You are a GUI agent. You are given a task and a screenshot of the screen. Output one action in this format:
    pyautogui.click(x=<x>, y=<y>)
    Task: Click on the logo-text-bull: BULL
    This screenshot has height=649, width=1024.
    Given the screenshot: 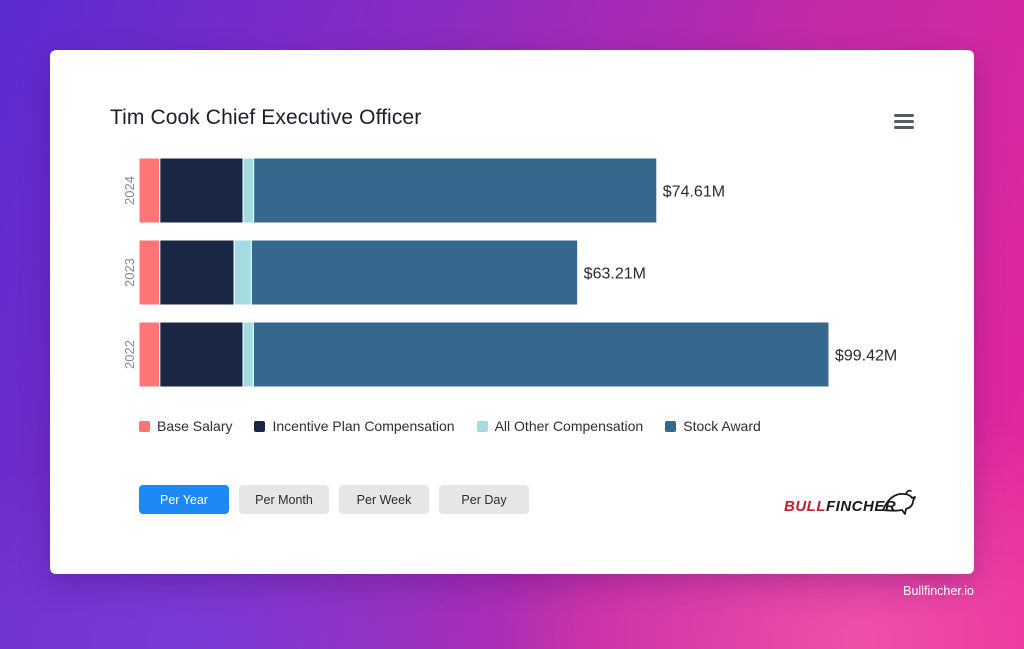 What is the action you would take?
    pyautogui.click(x=805, y=506)
    